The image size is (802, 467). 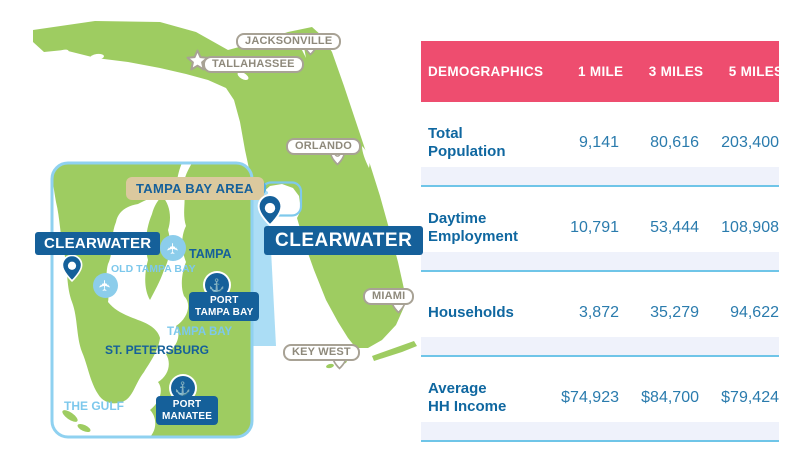 I want to click on port-manatee-badge: PORT MANATEE, so click(x=187, y=410).